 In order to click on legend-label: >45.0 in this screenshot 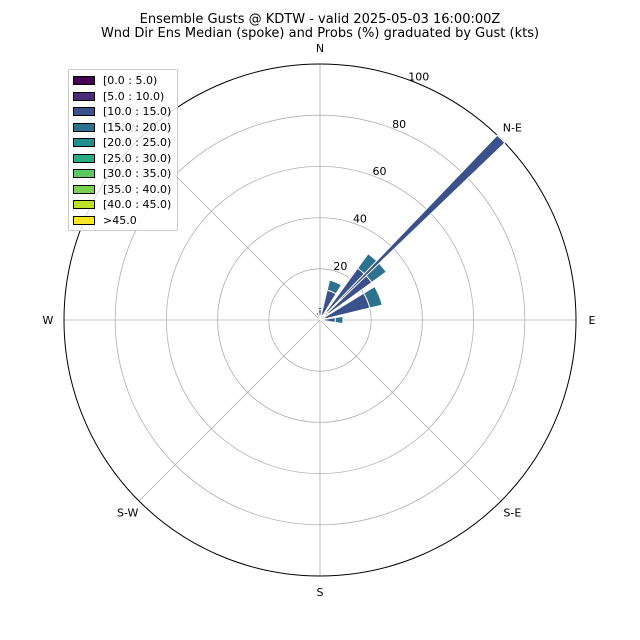, I will do `click(120, 220)`.